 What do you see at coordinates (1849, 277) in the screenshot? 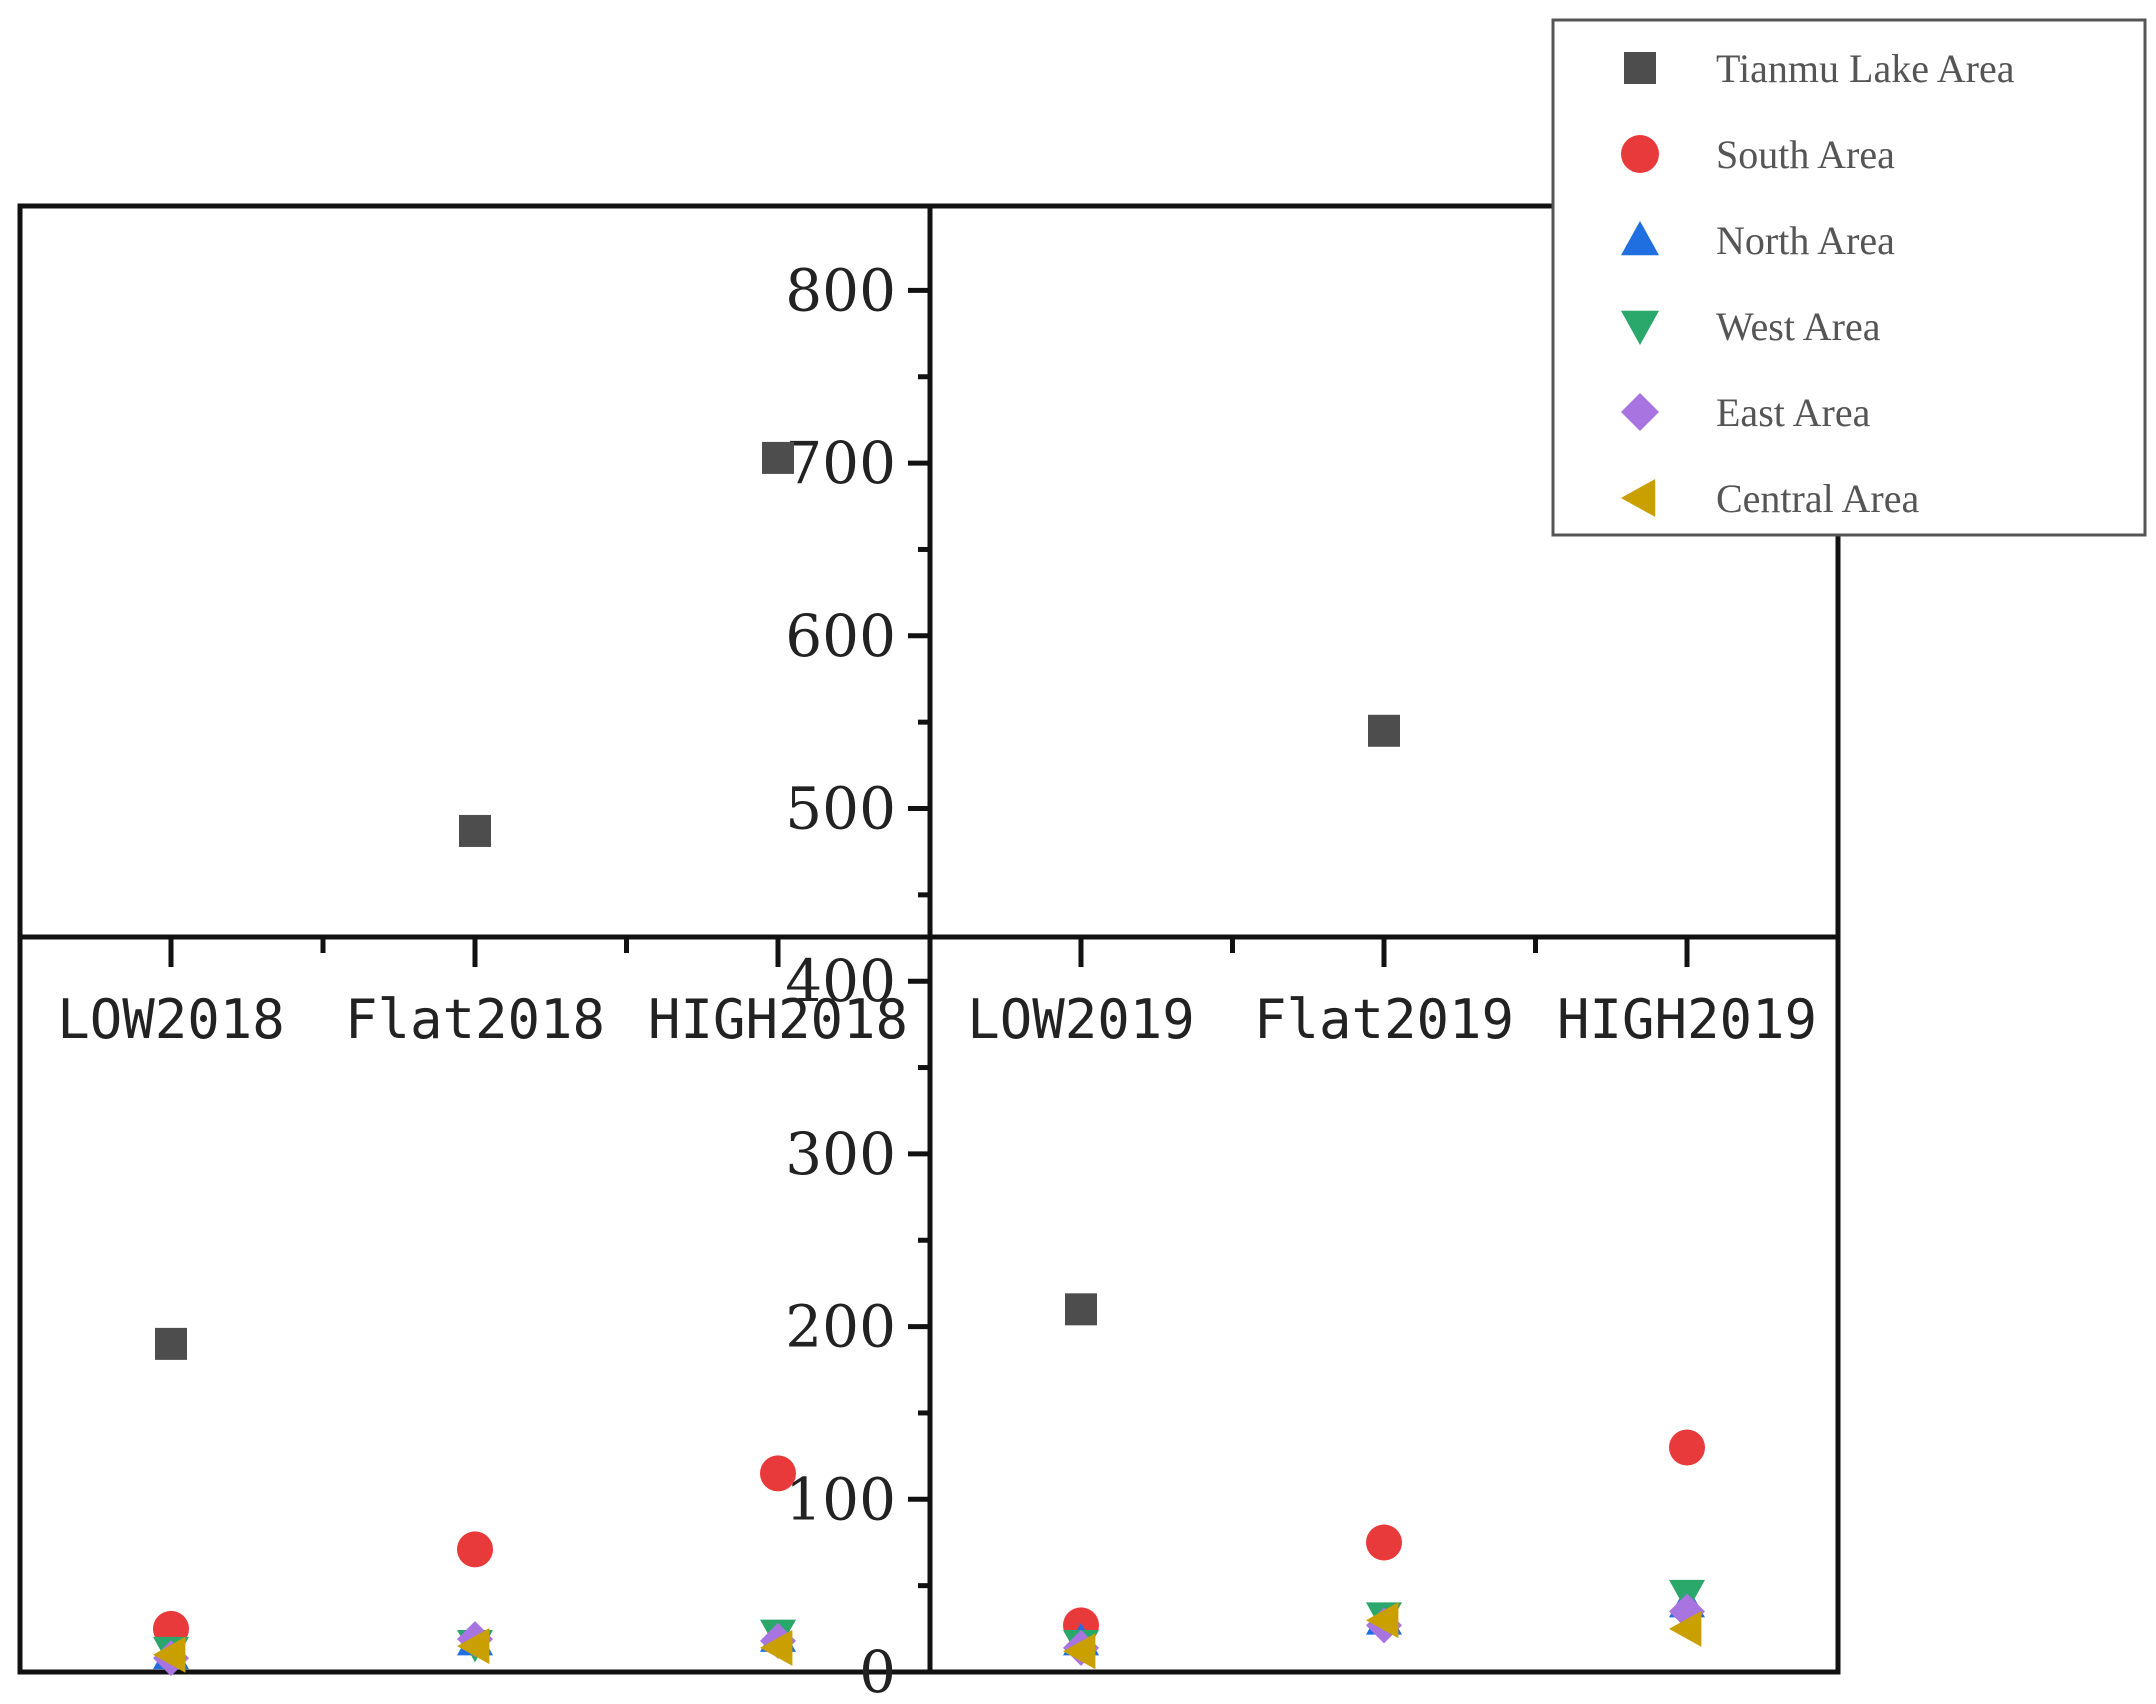
I see `legend-box` at bounding box center [1849, 277].